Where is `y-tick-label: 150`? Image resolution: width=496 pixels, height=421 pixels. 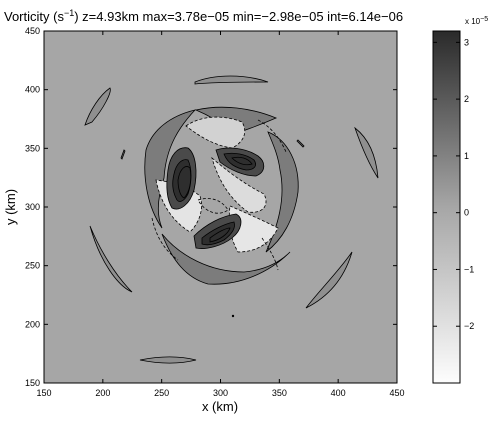
y-tick-label: 150 is located at coordinates (32, 383).